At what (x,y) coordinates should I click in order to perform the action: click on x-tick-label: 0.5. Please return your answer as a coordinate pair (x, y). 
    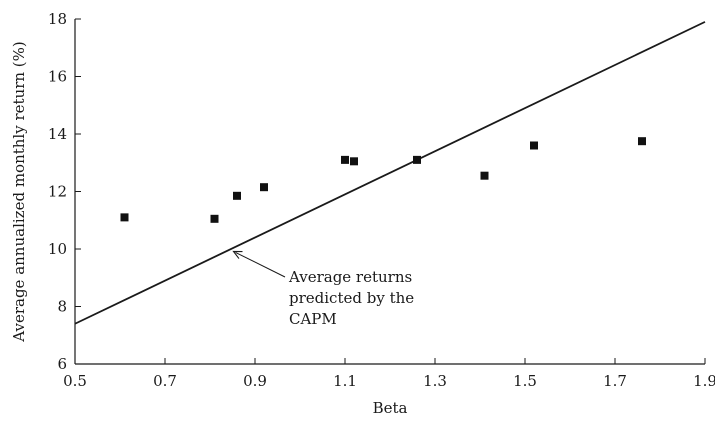
    Looking at the image, I should click on (75, 381).